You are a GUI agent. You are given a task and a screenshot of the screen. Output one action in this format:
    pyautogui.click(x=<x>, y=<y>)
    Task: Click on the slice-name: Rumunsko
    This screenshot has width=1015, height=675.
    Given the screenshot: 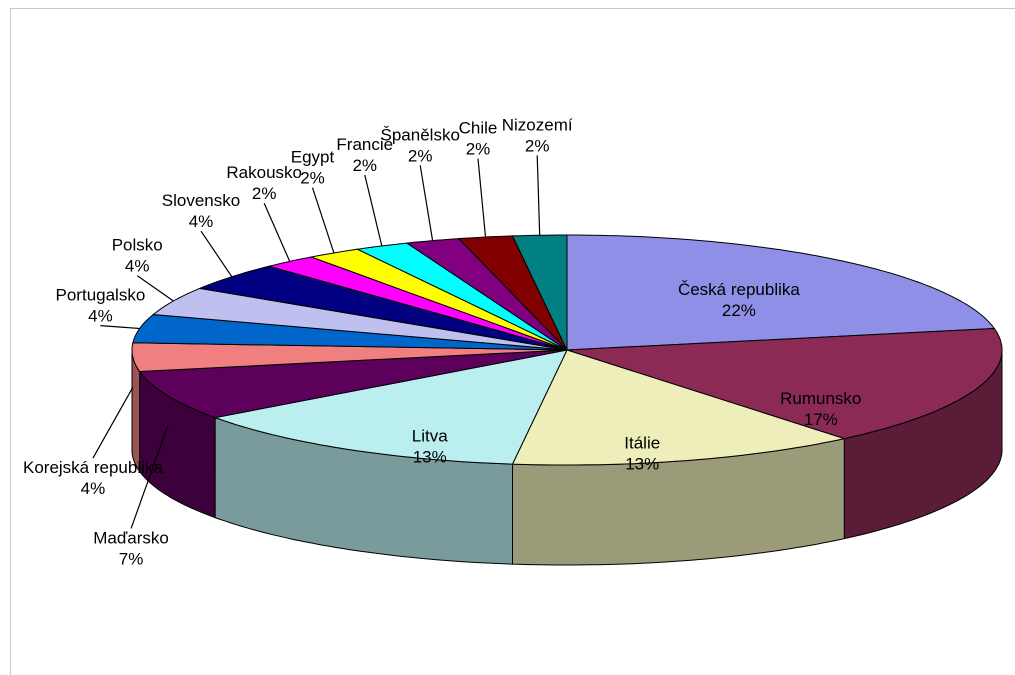 What is the action you would take?
    pyautogui.click(x=820, y=398)
    